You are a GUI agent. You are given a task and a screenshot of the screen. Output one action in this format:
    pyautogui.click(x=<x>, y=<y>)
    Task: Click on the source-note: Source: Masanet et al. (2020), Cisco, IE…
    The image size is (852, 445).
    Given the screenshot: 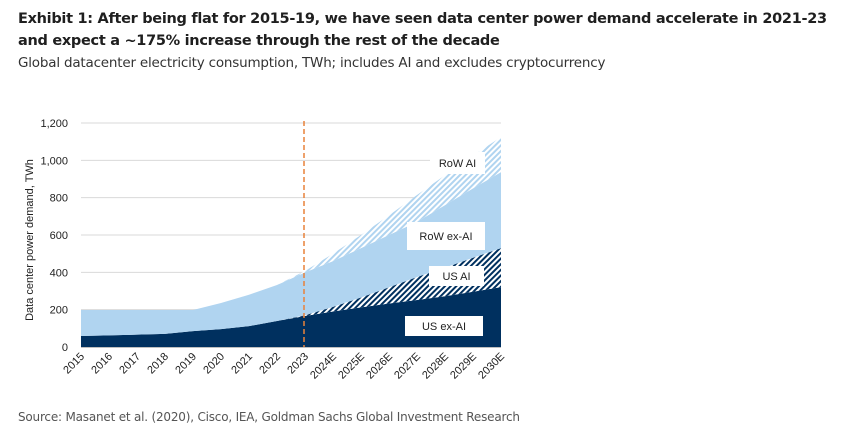 What is the action you would take?
    pyautogui.click(x=269, y=417)
    